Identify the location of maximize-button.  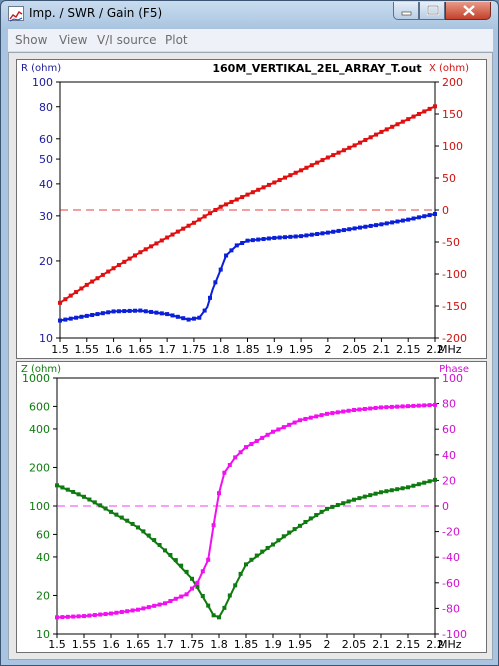
(432, 11).